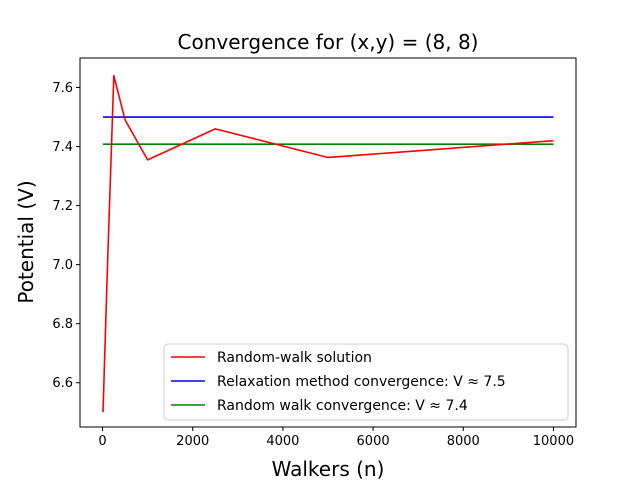 This screenshot has width=640, height=480. Describe the element at coordinates (102, 441) in the screenshot. I see `x-tick-label: 0` at that location.